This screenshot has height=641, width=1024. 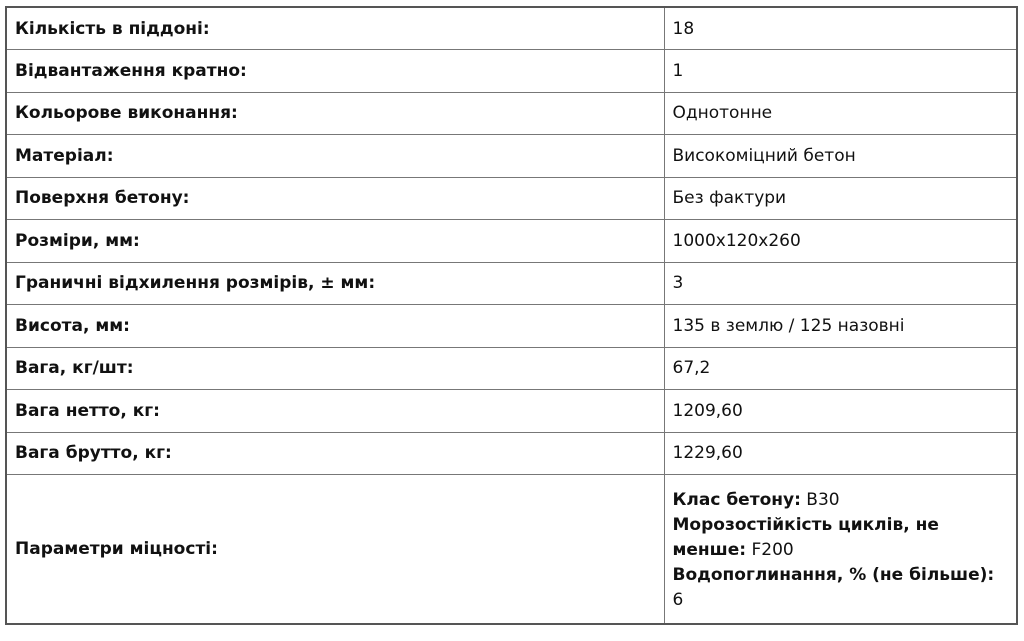 I want to click on row-value: 3, so click(x=840, y=283).